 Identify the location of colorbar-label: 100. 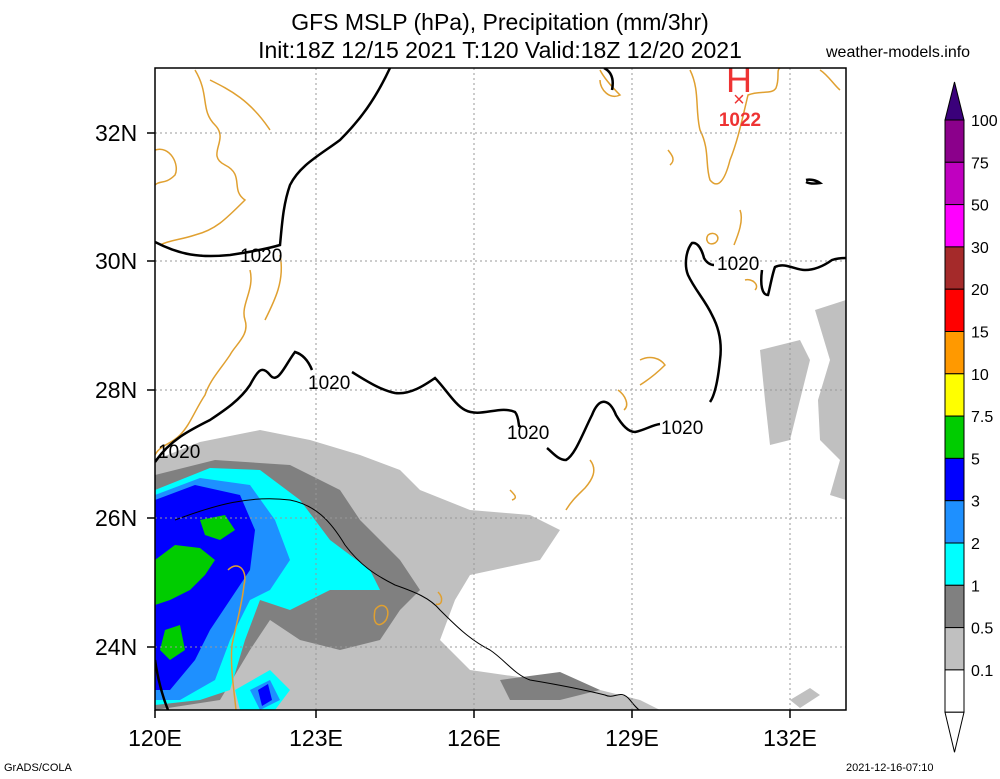
(984, 121).